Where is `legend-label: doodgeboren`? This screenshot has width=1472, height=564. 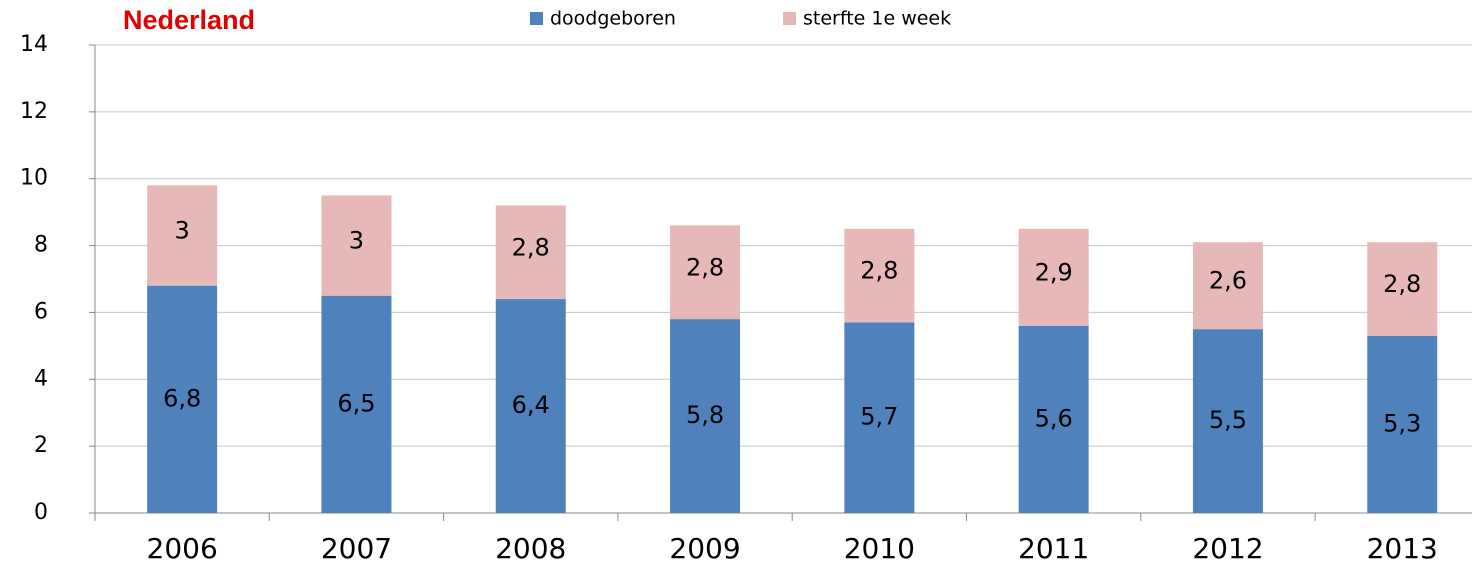
legend-label: doodgeboren is located at coordinates (613, 19).